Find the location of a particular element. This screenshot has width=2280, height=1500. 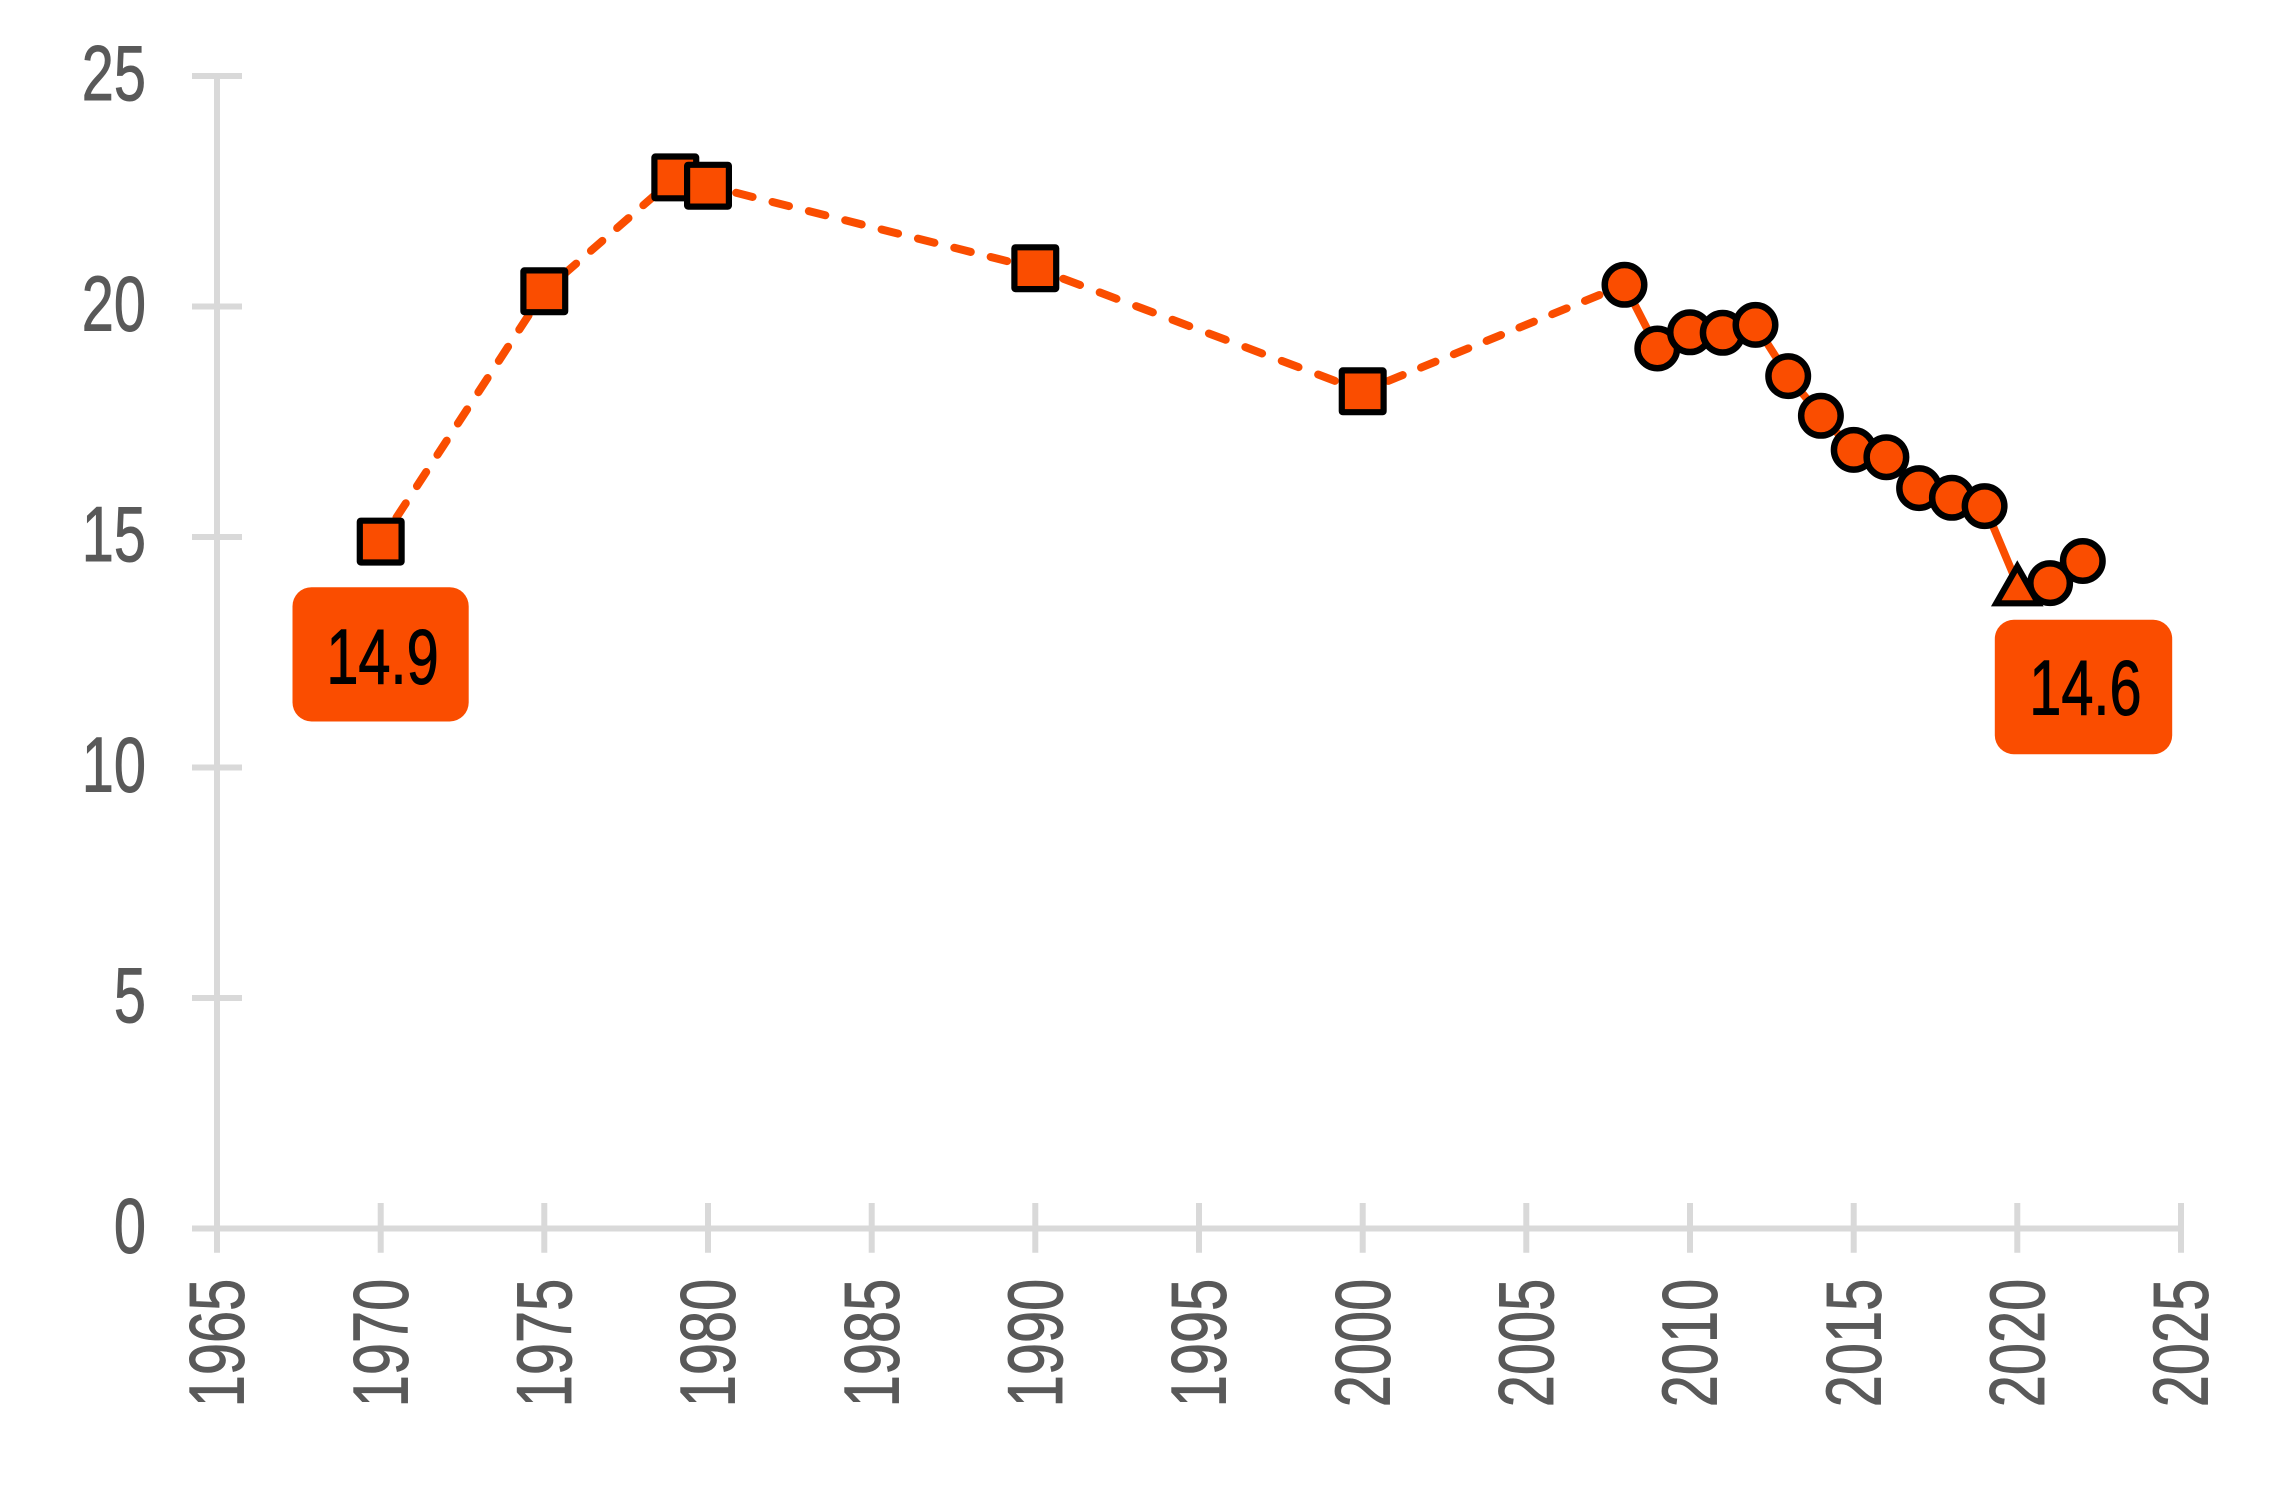

svg-text: 15 is located at coordinates (114, 535).